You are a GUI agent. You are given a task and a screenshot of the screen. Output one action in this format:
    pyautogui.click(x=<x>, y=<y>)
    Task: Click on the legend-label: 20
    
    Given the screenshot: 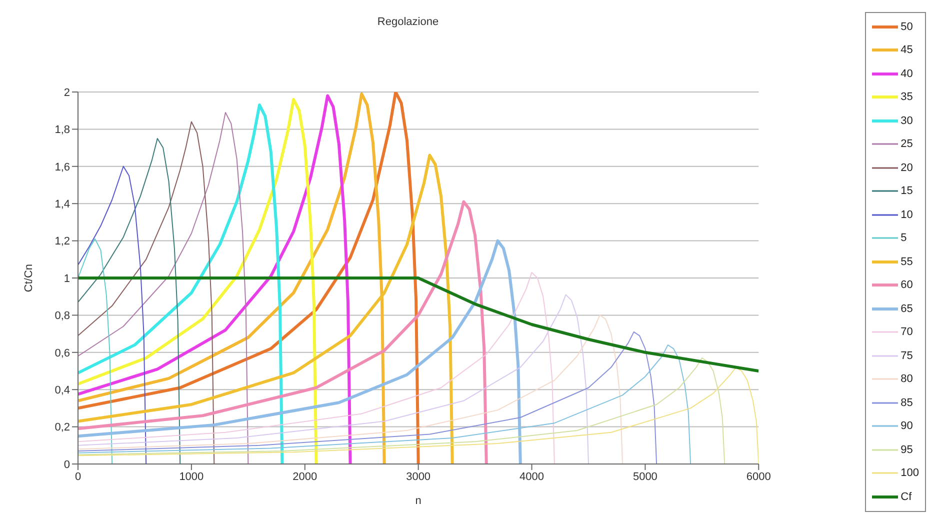 What is the action you would take?
    pyautogui.click(x=906, y=168)
    